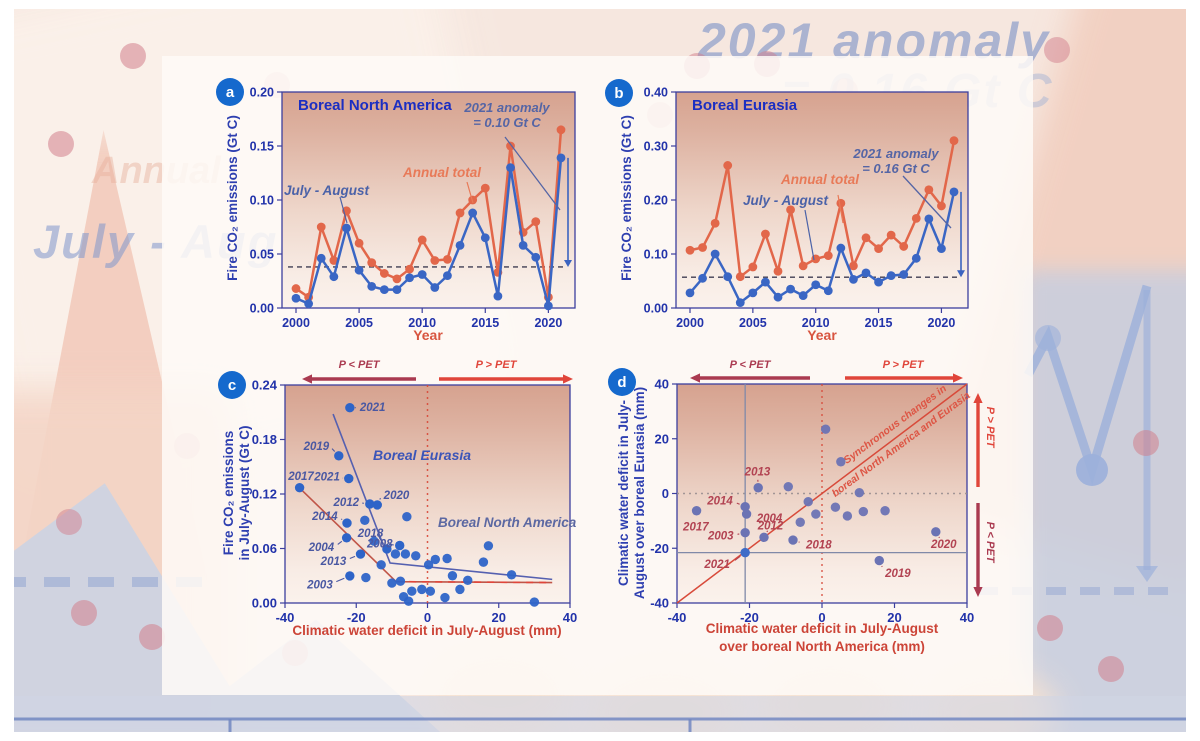 The image size is (1200, 741). I want to click on panel-c-year-label-2003: 2003, so click(319, 585).